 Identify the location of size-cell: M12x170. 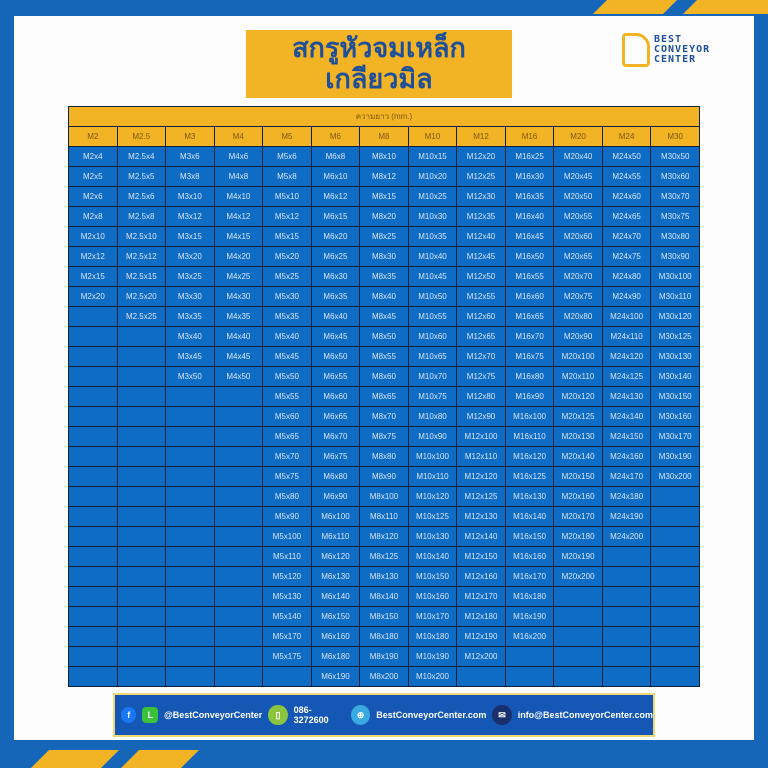
(481, 596).